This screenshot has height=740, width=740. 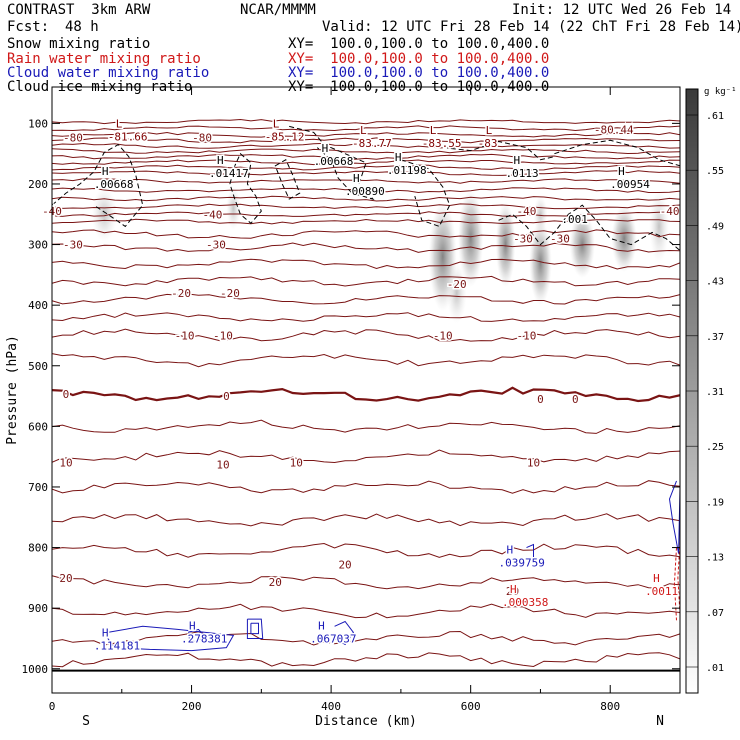 I want to click on colorbar-level: .43, so click(x=715, y=282).